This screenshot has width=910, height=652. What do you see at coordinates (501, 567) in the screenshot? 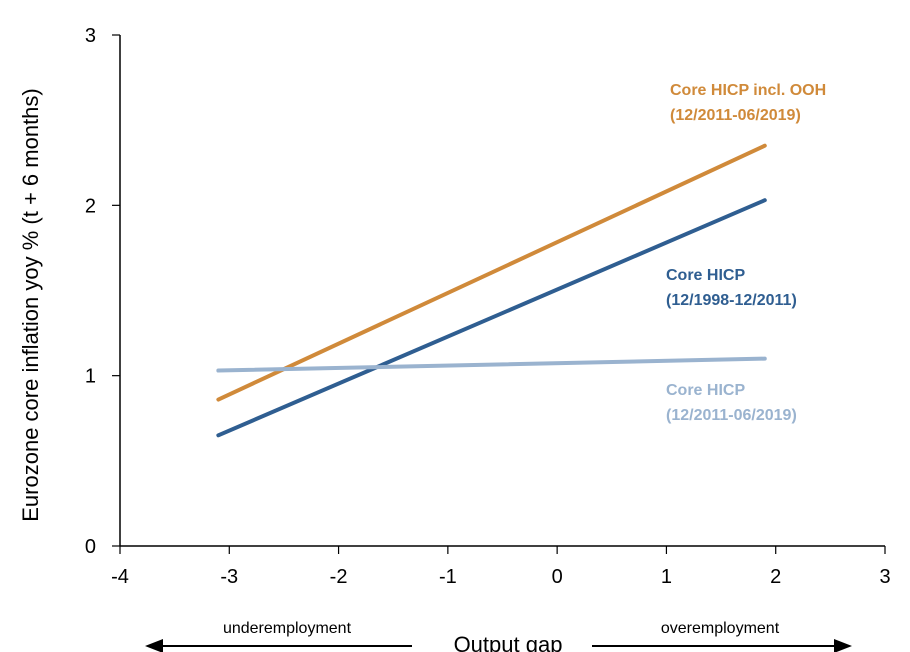
I see `x-ticks: -4 -3 -2 -1 0 1 2 3` at bounding box center [501, 567].